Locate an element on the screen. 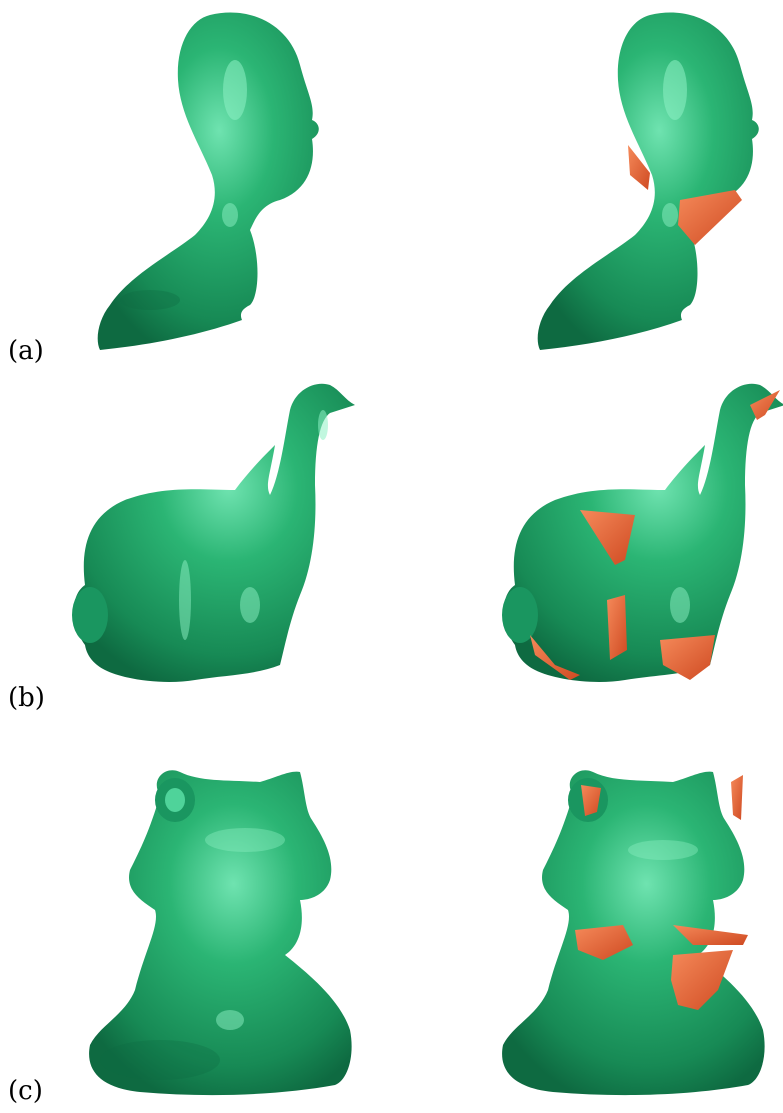 The image size is (783, 1113). bunny-highlighted is located at coordinates (639, 545).